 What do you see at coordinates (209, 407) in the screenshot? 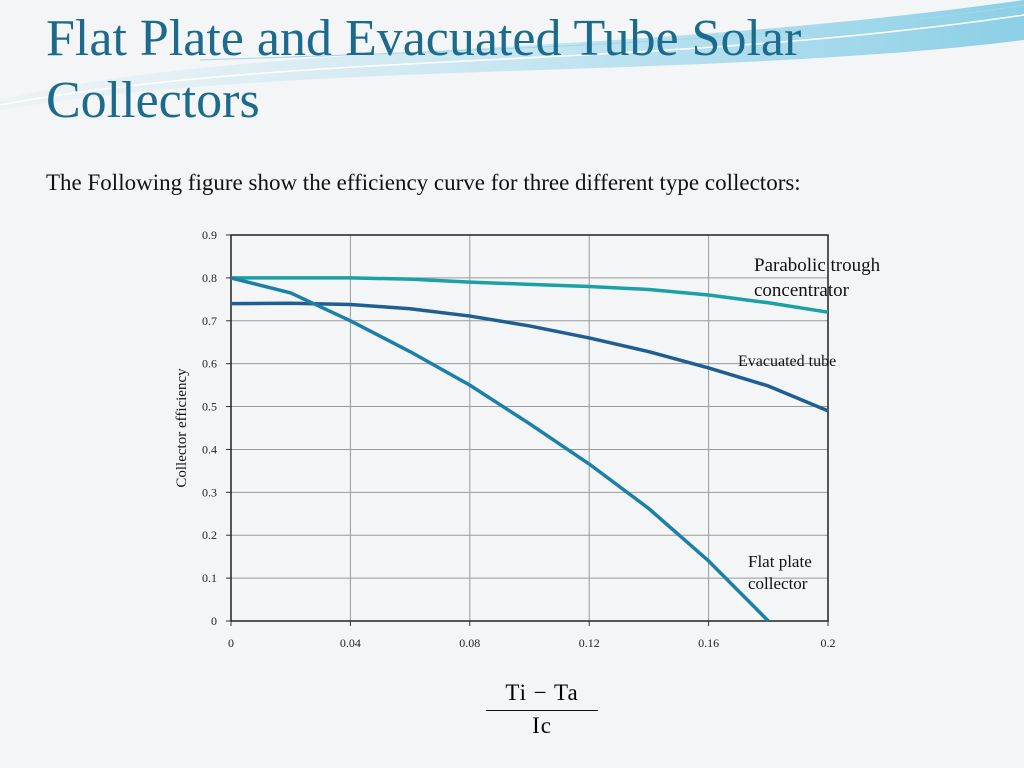
I see `y-tick-label: 0.5` at bounding box center [209, 407].